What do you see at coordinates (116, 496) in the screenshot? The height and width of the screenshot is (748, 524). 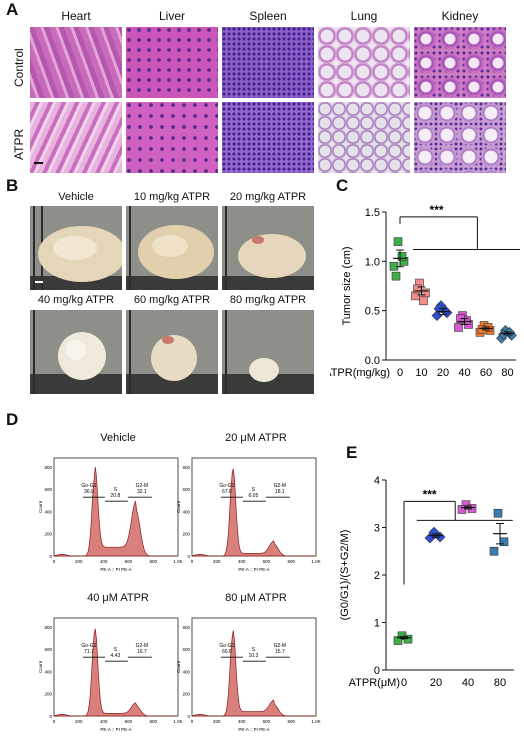 I see `gate-s-value: 20.8` at bounding box center [116, 496].